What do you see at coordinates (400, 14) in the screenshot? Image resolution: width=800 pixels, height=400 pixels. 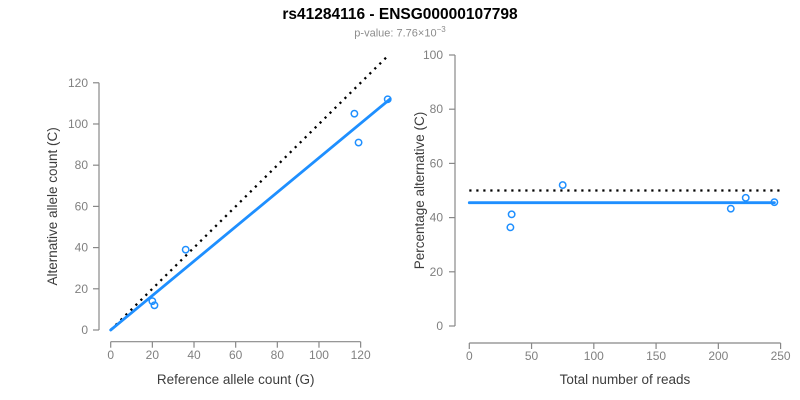 I see `page-title: rs41284116 - ENSG00000107798` at bounding box center [400, 14].